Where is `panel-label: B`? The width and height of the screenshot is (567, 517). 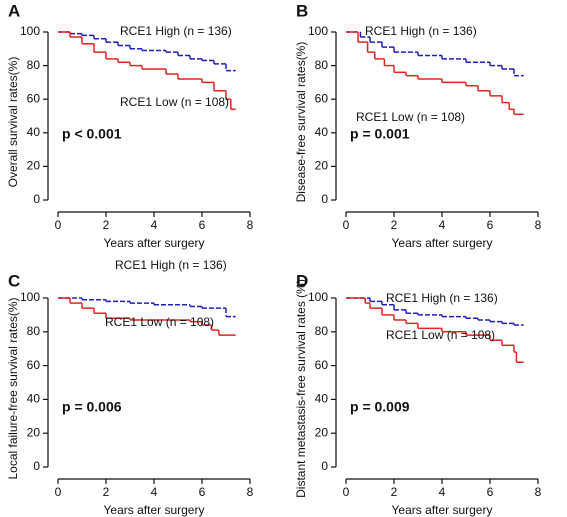
panel-label: B is located at coordinates (302, 10).